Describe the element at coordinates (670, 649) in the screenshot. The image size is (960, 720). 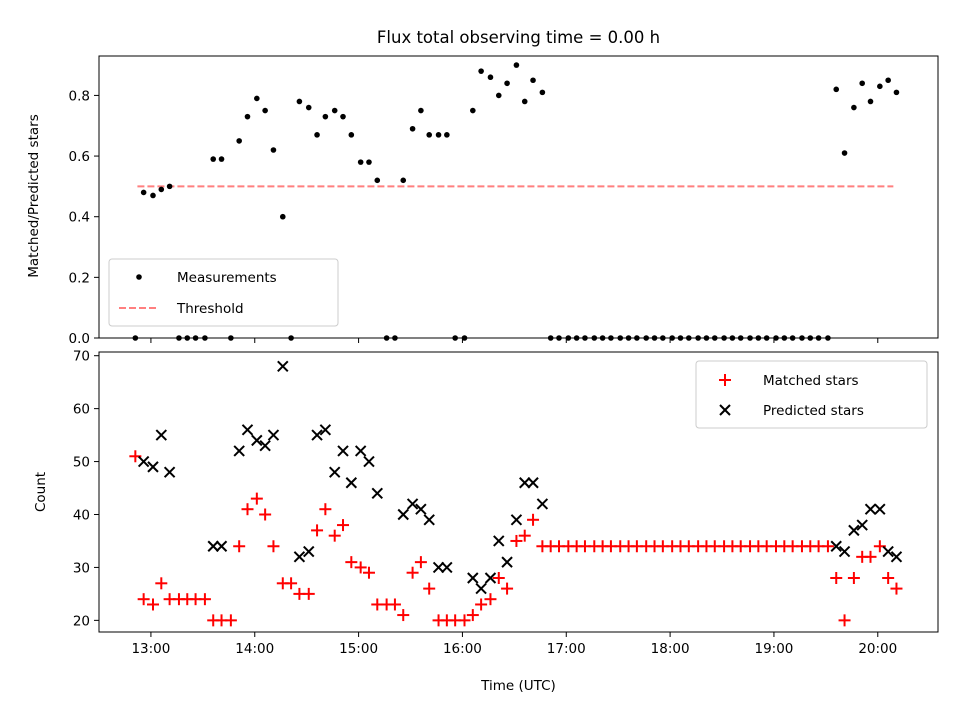
I see `count-x-tick-label: 18:00` at that location.